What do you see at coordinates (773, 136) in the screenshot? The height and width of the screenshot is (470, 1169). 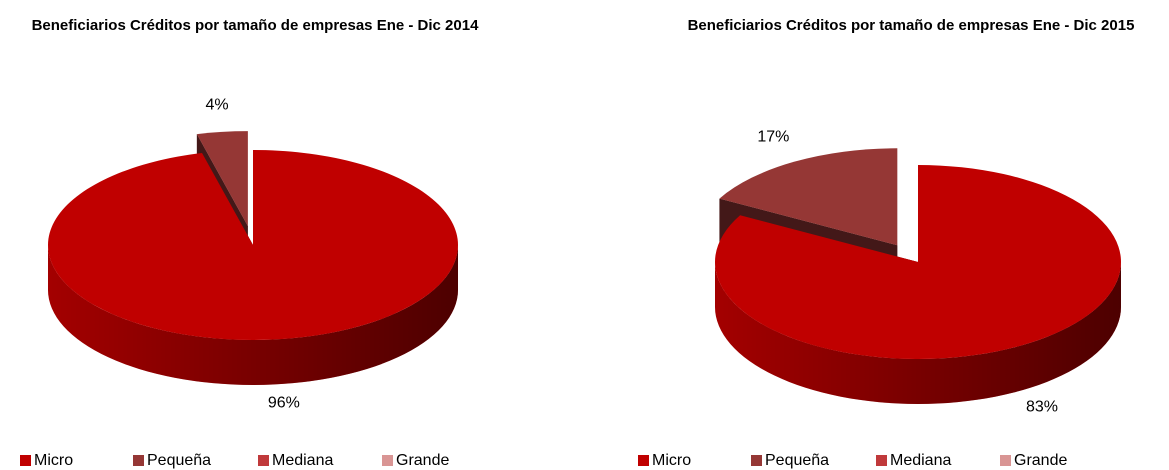 I see `data-label: 17%` at bounding box center [773, 136].